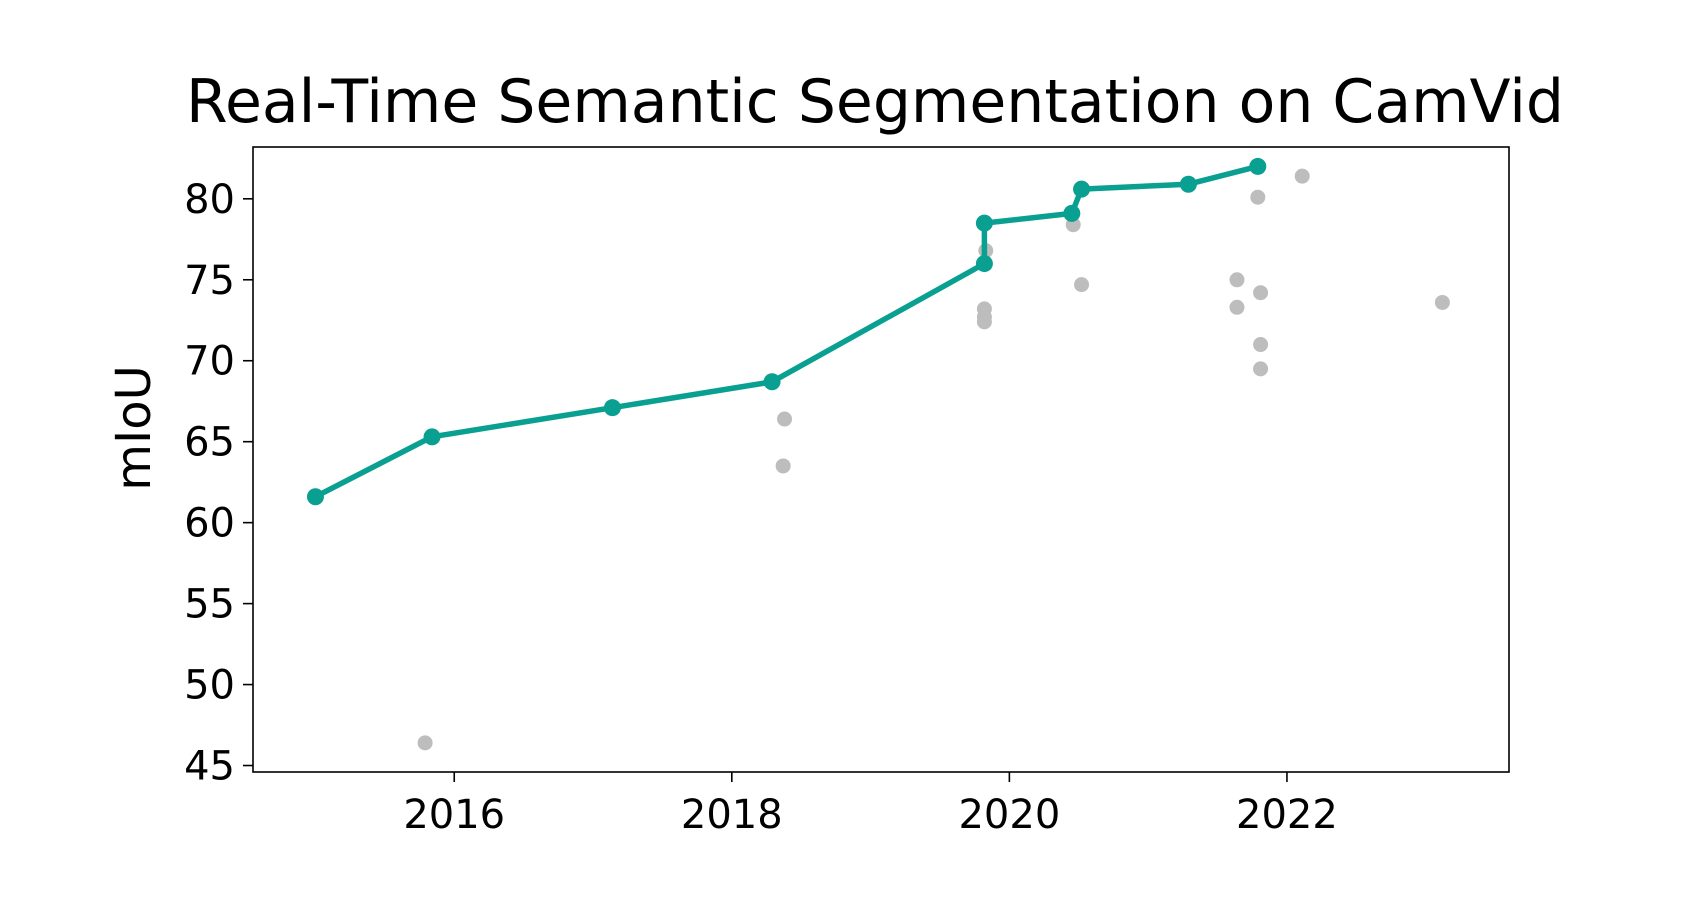 This screenshot has width=1700, height=900. What do you see at coordinates (209, 767) in the screenshot?
I see `y-tick-label: 45` at bounding box center [209, 767].